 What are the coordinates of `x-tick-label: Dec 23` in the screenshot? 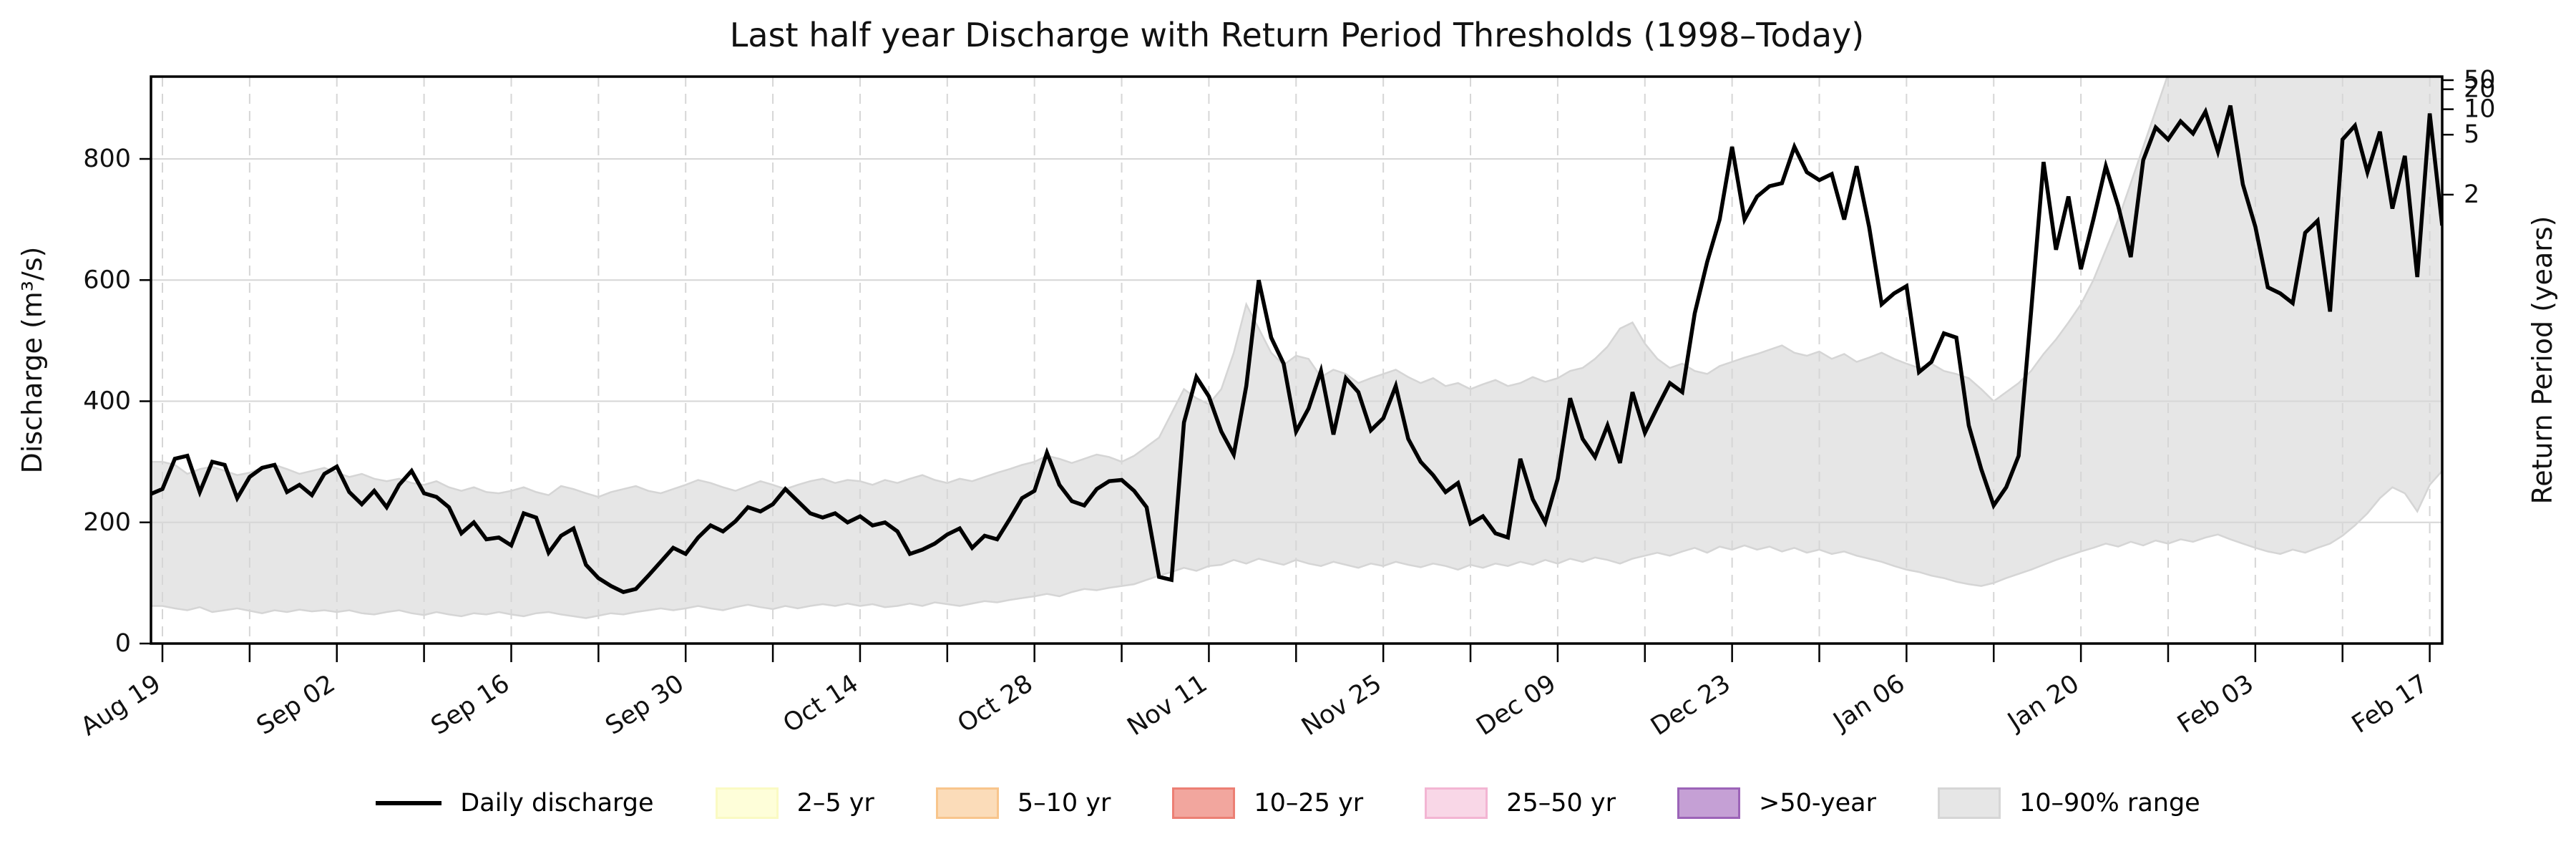 It's located at (1690, 705).